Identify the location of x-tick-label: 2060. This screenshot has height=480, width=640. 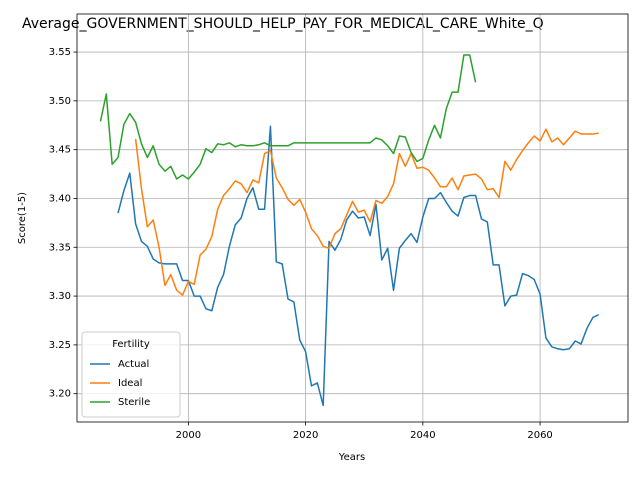
(539, 435).